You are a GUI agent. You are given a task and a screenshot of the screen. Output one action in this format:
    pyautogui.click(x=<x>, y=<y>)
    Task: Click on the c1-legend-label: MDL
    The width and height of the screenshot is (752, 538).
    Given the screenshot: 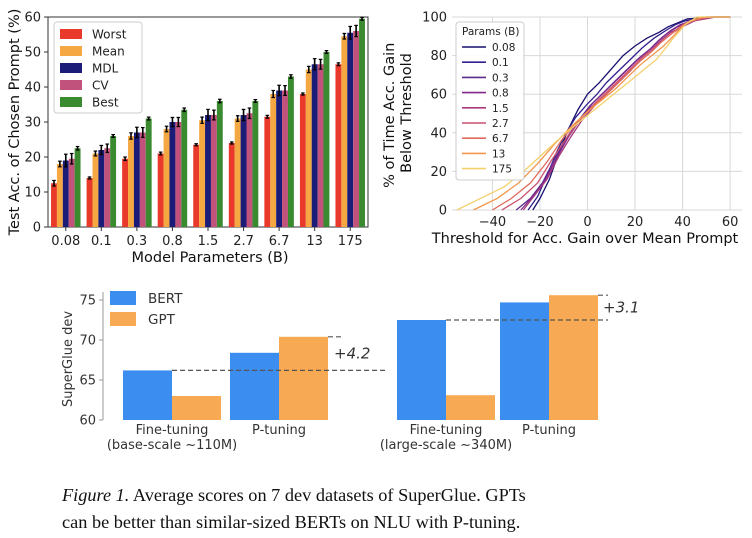 What is the action you would take?
    pyautogui.click(x=105, y=69)
    